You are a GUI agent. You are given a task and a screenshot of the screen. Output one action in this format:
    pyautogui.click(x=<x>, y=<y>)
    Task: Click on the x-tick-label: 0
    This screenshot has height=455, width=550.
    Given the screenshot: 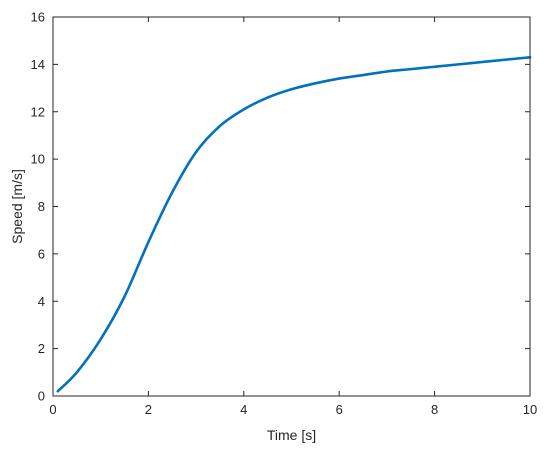 What is the action you would take?
    pyautogui.click(x=52, y=409)
    